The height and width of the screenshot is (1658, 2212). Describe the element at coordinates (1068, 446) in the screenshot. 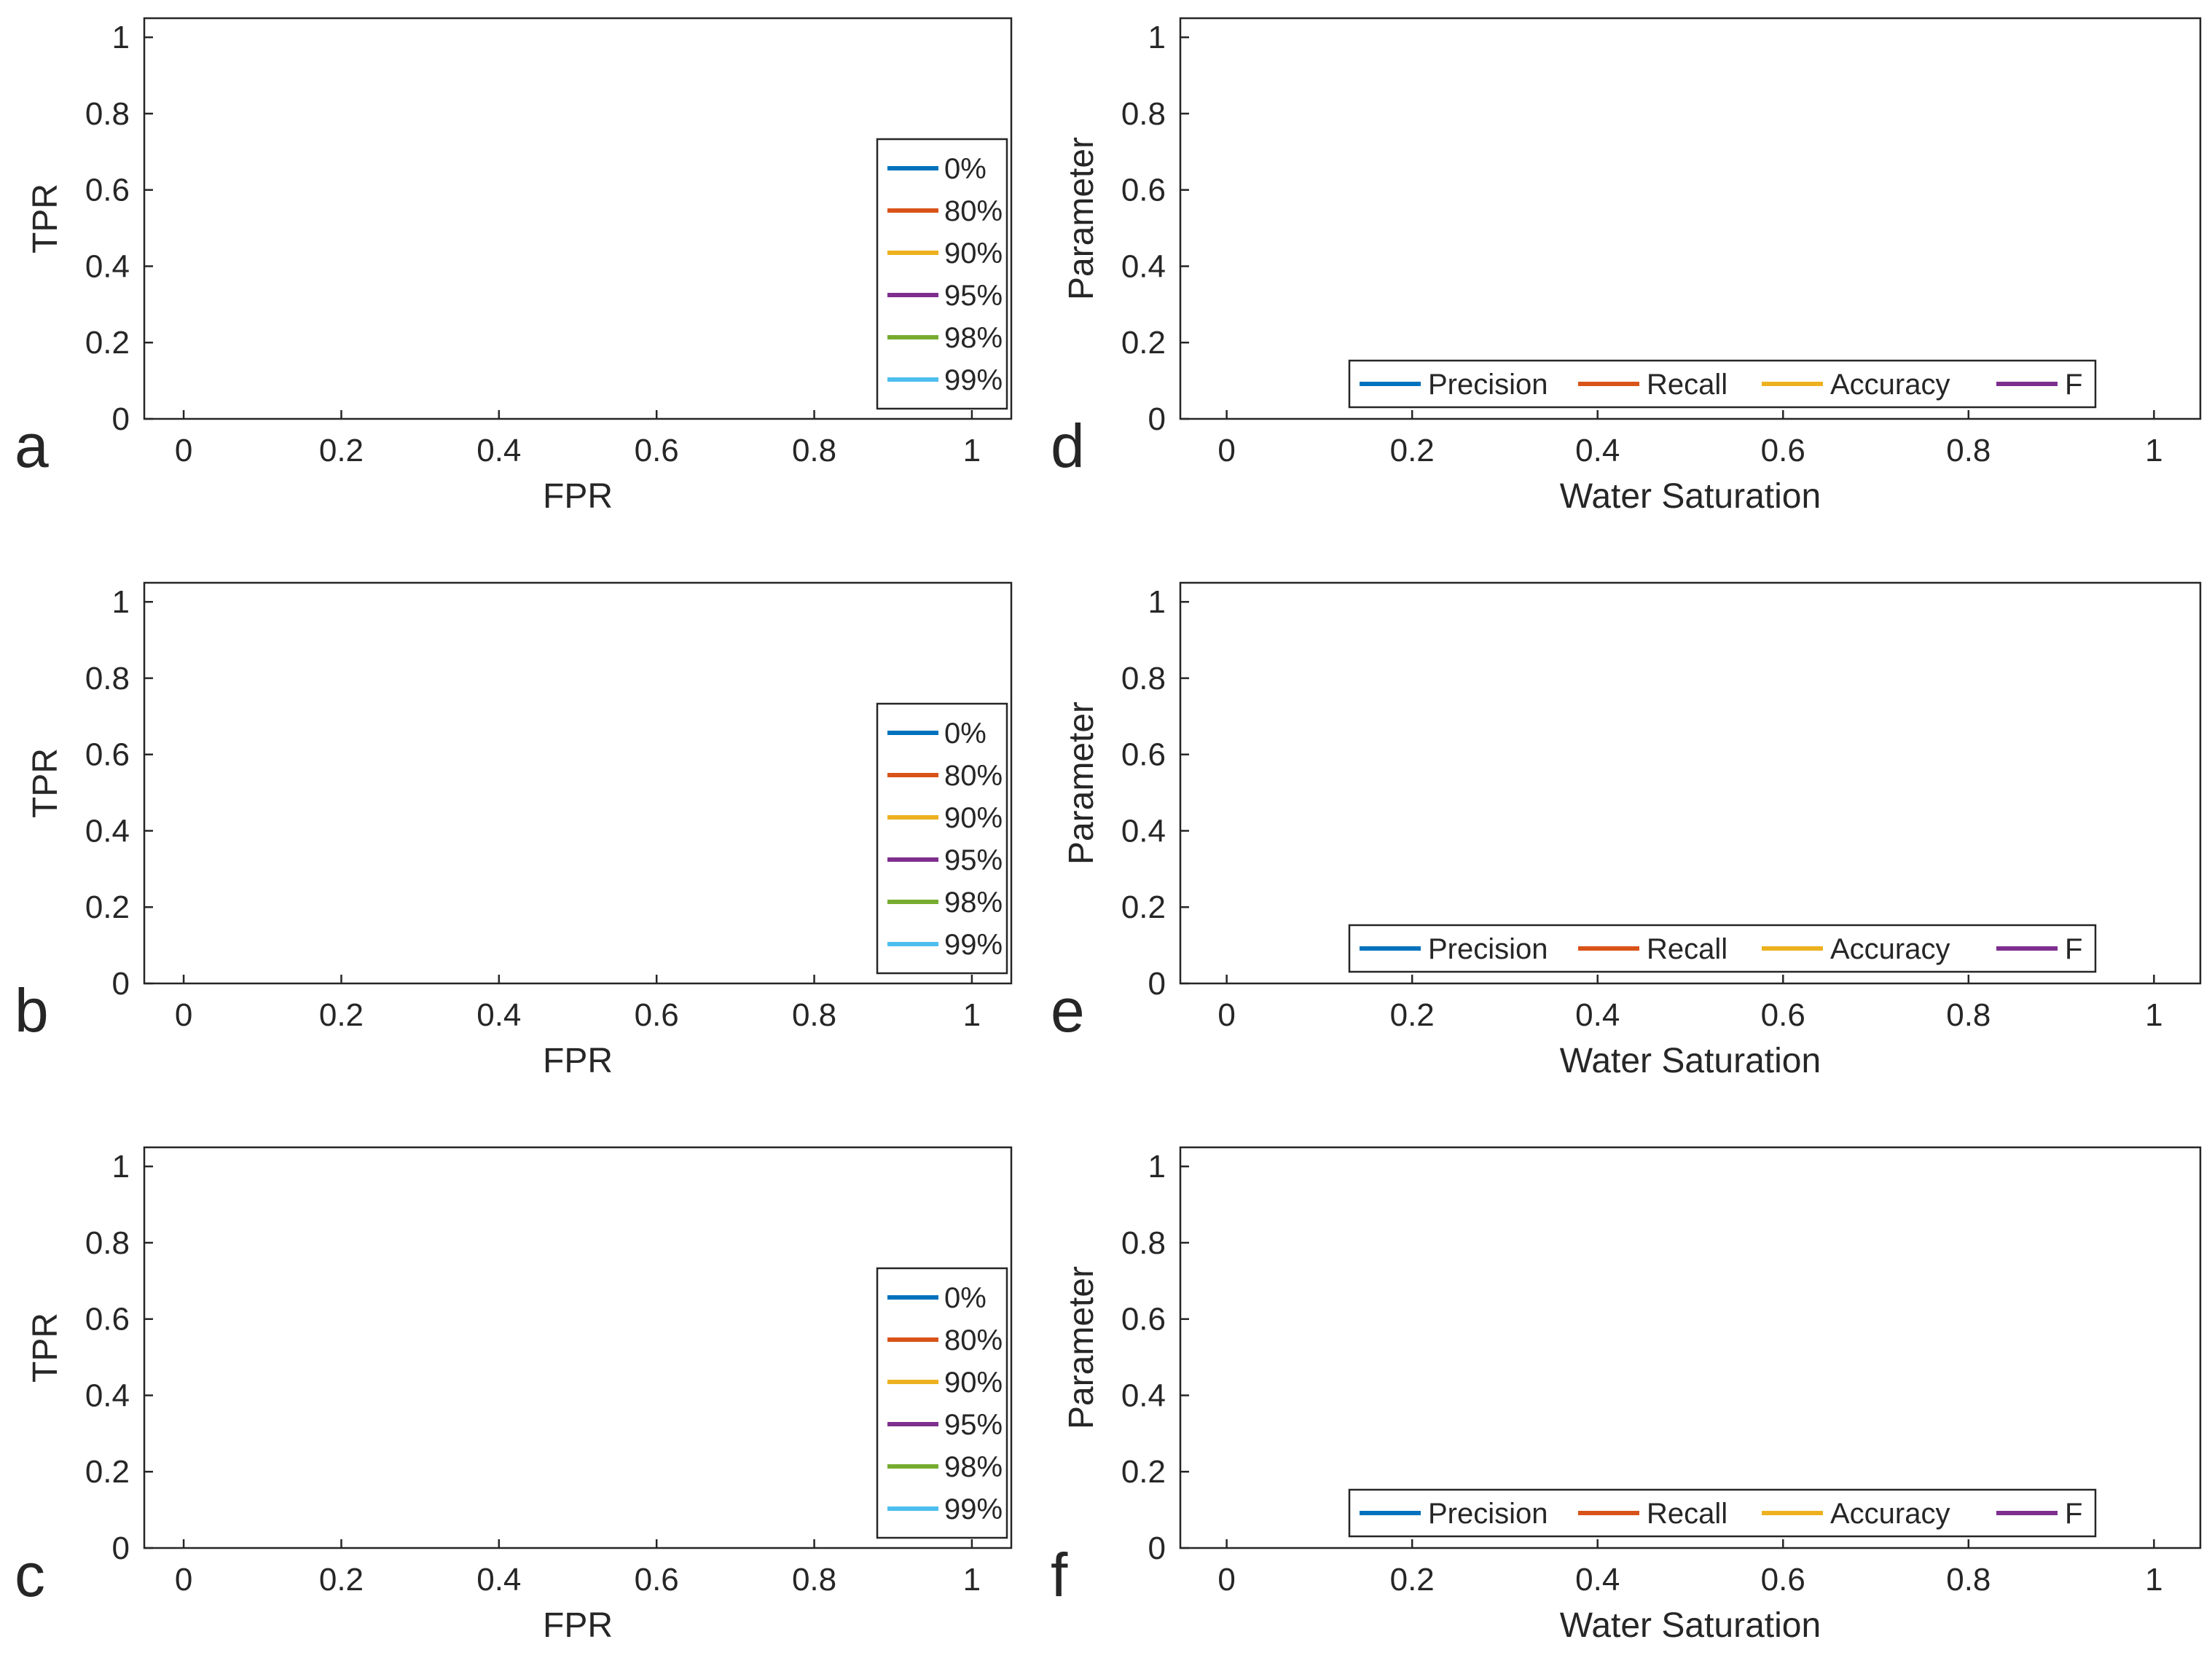

I see `panel-letter: d` at that location.